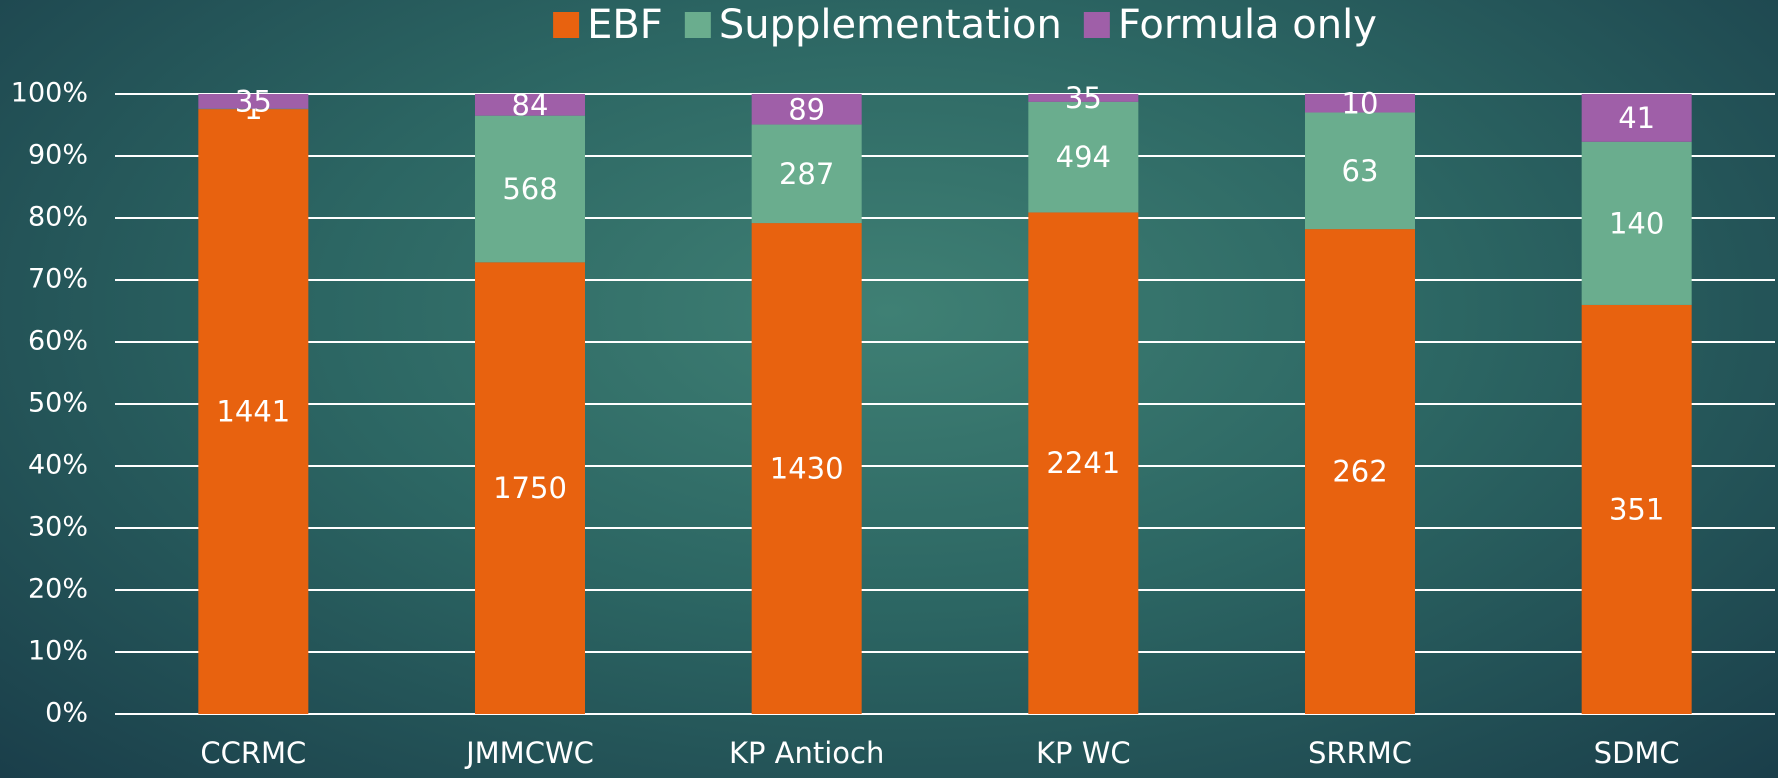 The image size is (1778, 778). I want to click on y-tick-label: 20%, so click(58, 589).